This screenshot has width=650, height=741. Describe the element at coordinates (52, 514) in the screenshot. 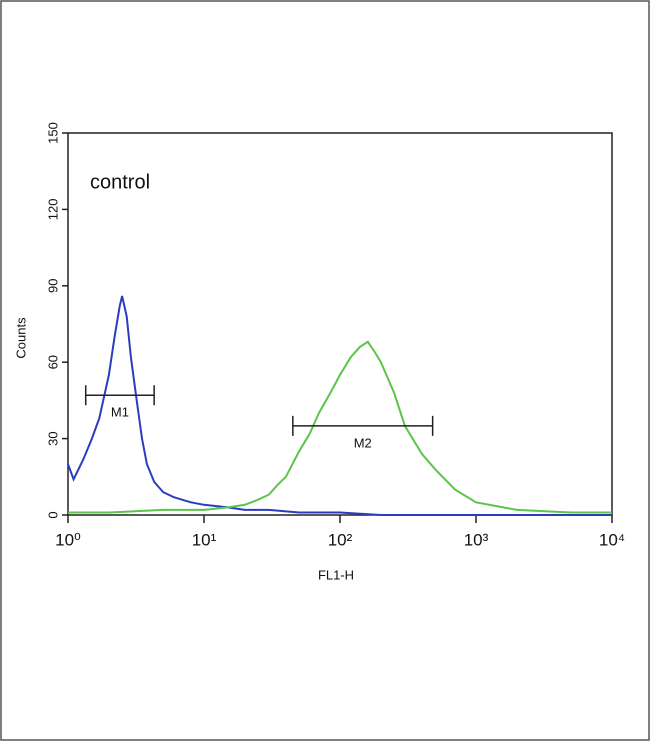

I see `y-tick-label: 0` at that location.